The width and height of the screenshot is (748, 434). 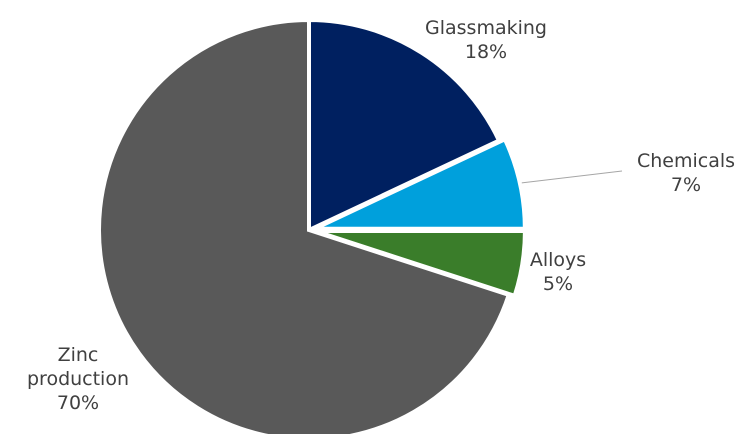 What do you see at coordinates (558, 260) in the screenshot?
I see `label-name-alloys: Alloys` at bounding box center [558, 260].